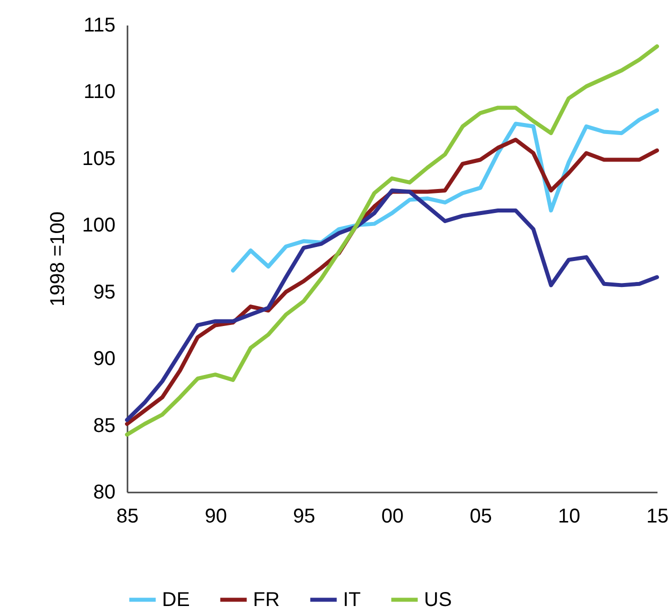 The image size is (670, 609). I want to click on y-tick-label: 80, so click(104, 493).